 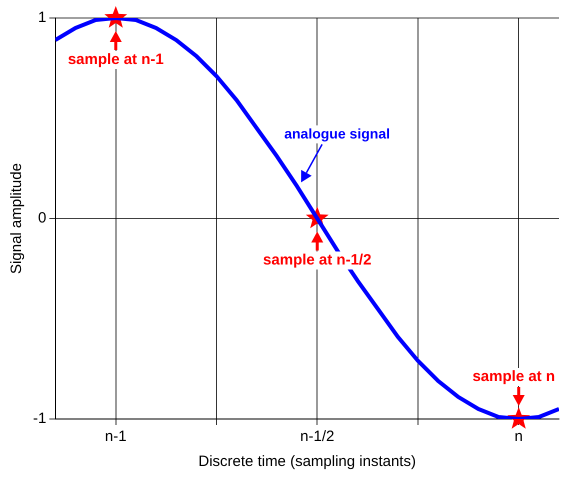 I want to click on series-label: analogue signal, so click(x=337, y=133).